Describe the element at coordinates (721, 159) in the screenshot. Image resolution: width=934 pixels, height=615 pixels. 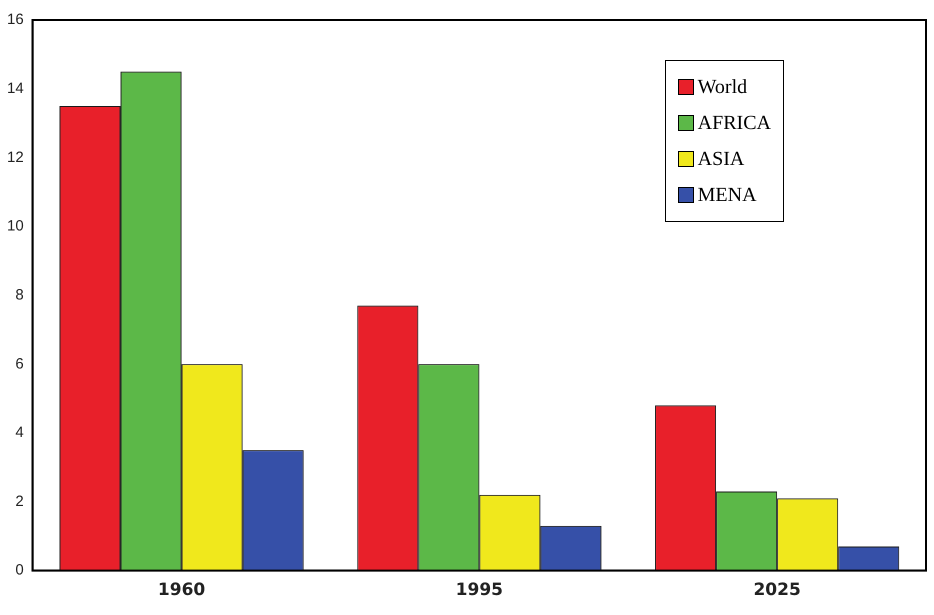
I see `legend-label: ASIA` at that location.